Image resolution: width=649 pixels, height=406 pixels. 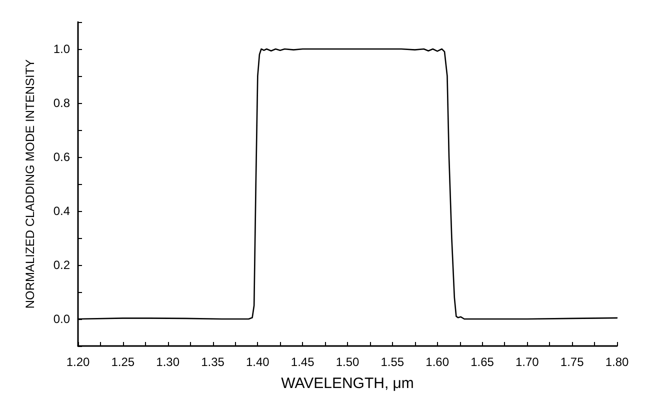 What do you see at coordinates (258, 362) in the screenshot?
I see `x-tick-label: 1.40` at bounding box center [258, 362].